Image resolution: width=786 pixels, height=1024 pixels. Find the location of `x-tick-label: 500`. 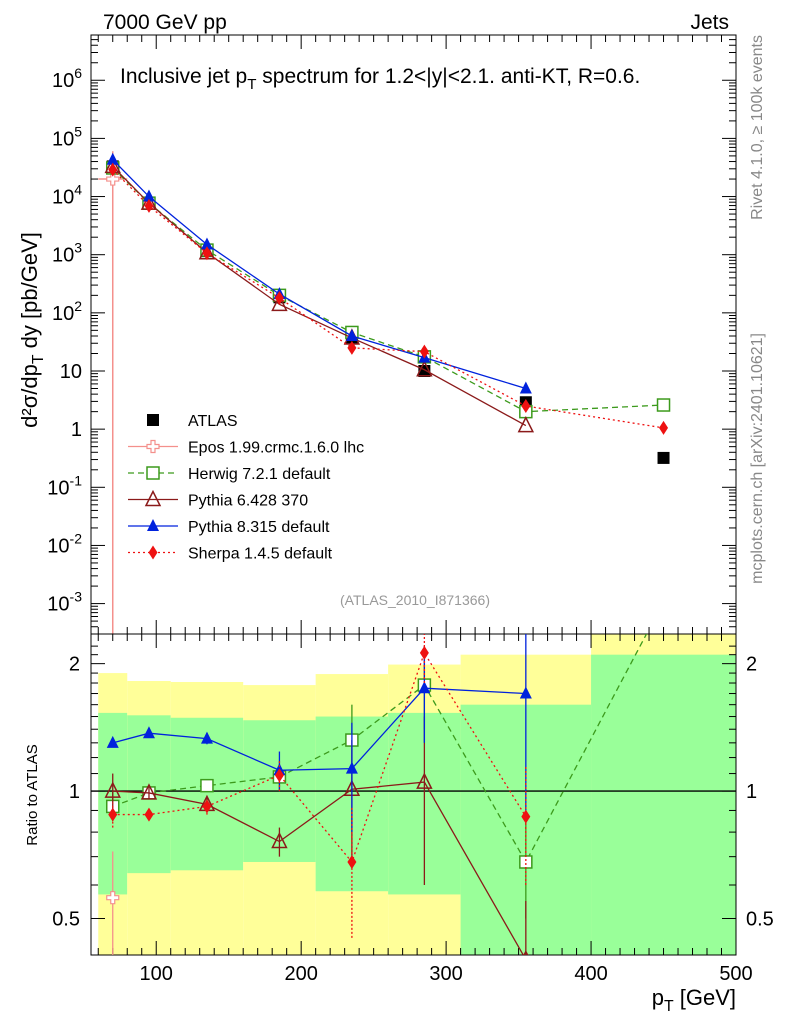

x-tick-label: 500 is located at coordinates (735, 974).